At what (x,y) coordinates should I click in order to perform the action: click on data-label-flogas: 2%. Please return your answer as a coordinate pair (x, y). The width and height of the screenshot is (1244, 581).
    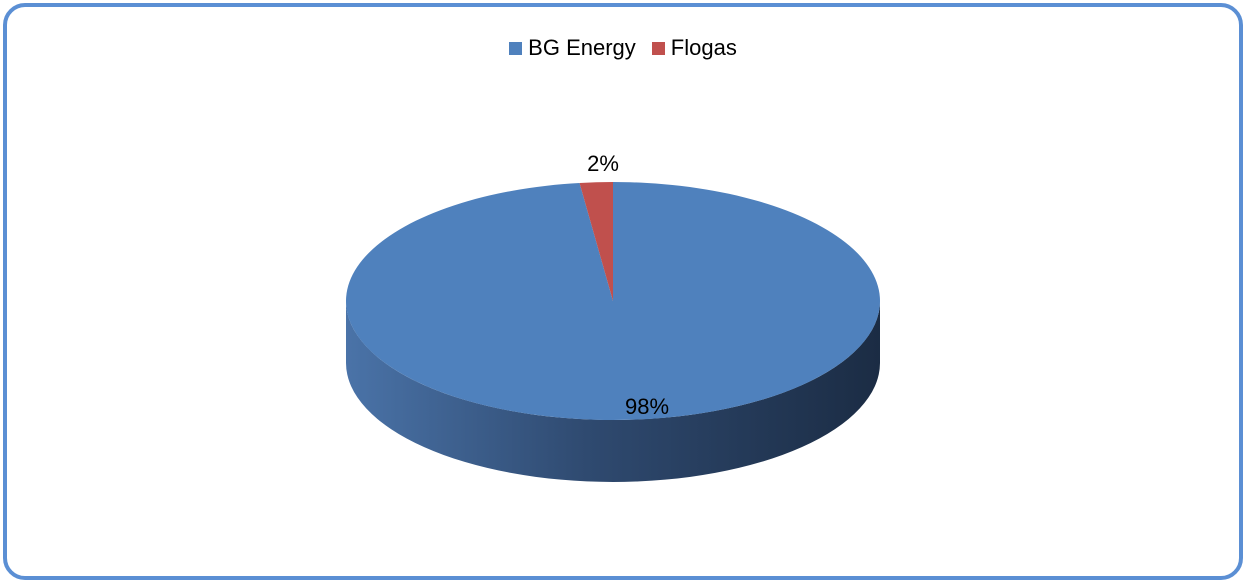
    Looking at the image, I should click on (603, 163).